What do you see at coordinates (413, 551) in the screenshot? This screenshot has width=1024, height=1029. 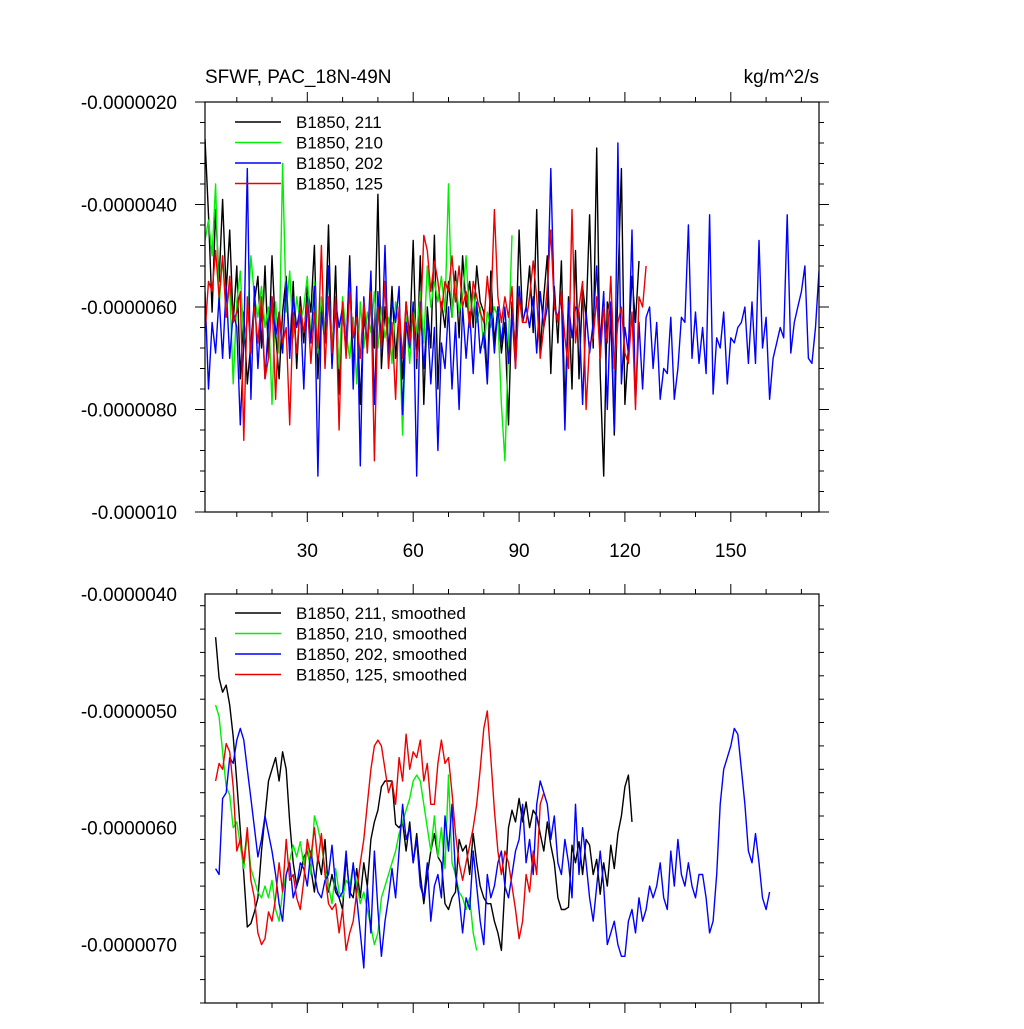 I see `x-tick-label: 60` at bounding box center [413, 551].